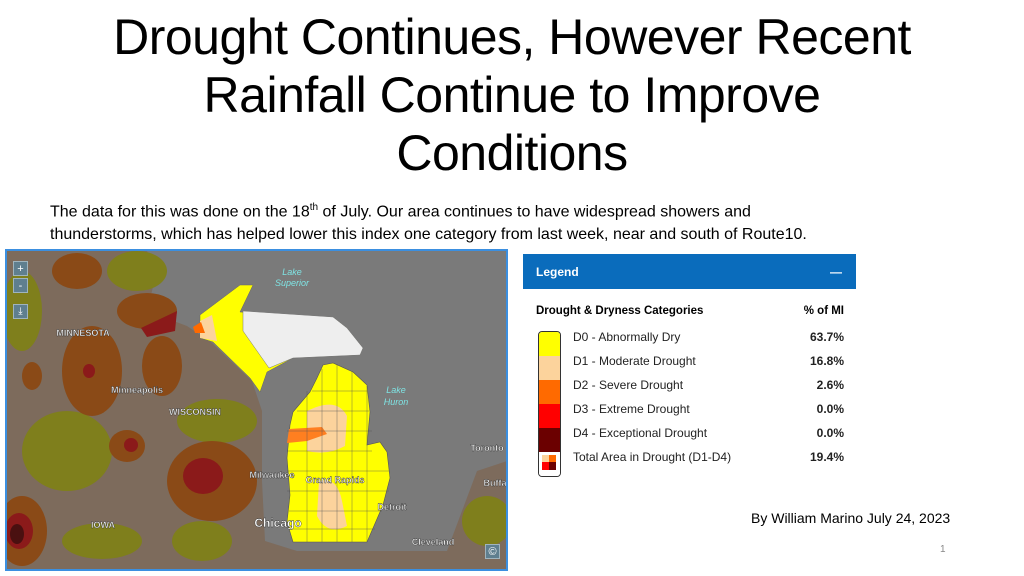 This screenshot has height=576, width=1024. What do you see at coordinates (20, 285) in the screenshot?
I see `zoom-out-button: -` at bounding box center [20, 285].